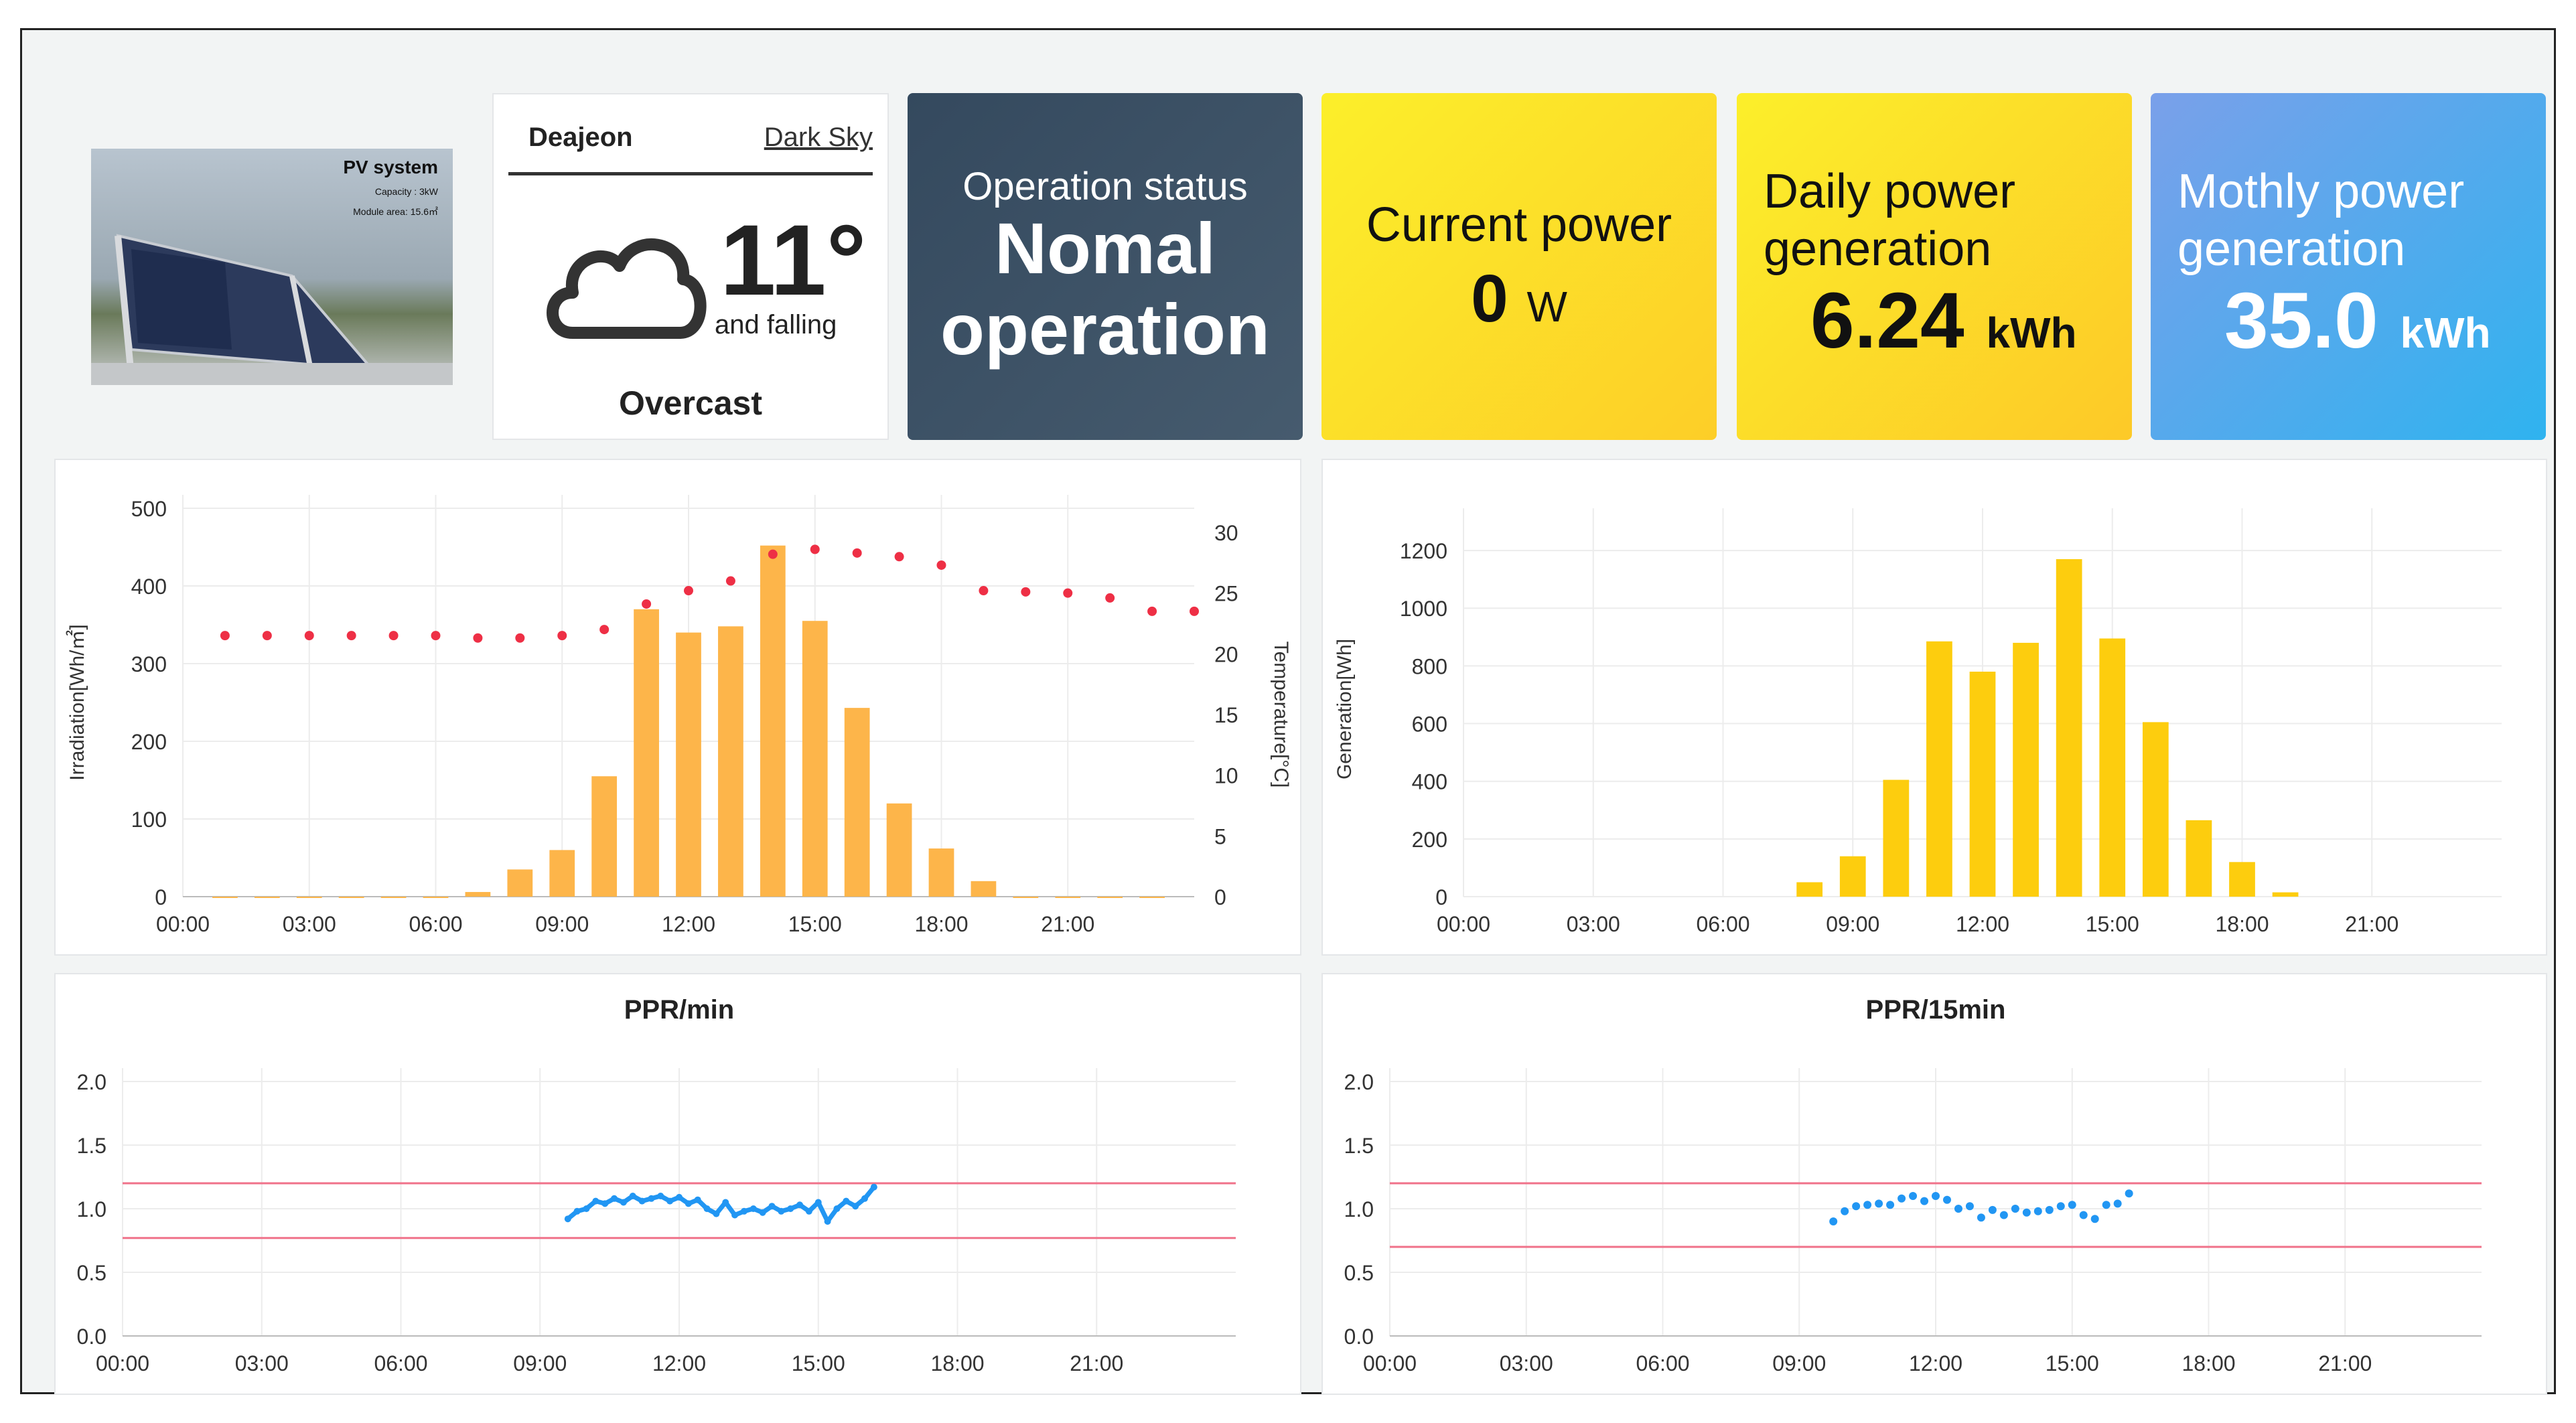 This screenshot has height=1423, width=2576. Describe the element at coordinates (1489, 298) in the screenshot. I see `current-power-number: 0` at that location.